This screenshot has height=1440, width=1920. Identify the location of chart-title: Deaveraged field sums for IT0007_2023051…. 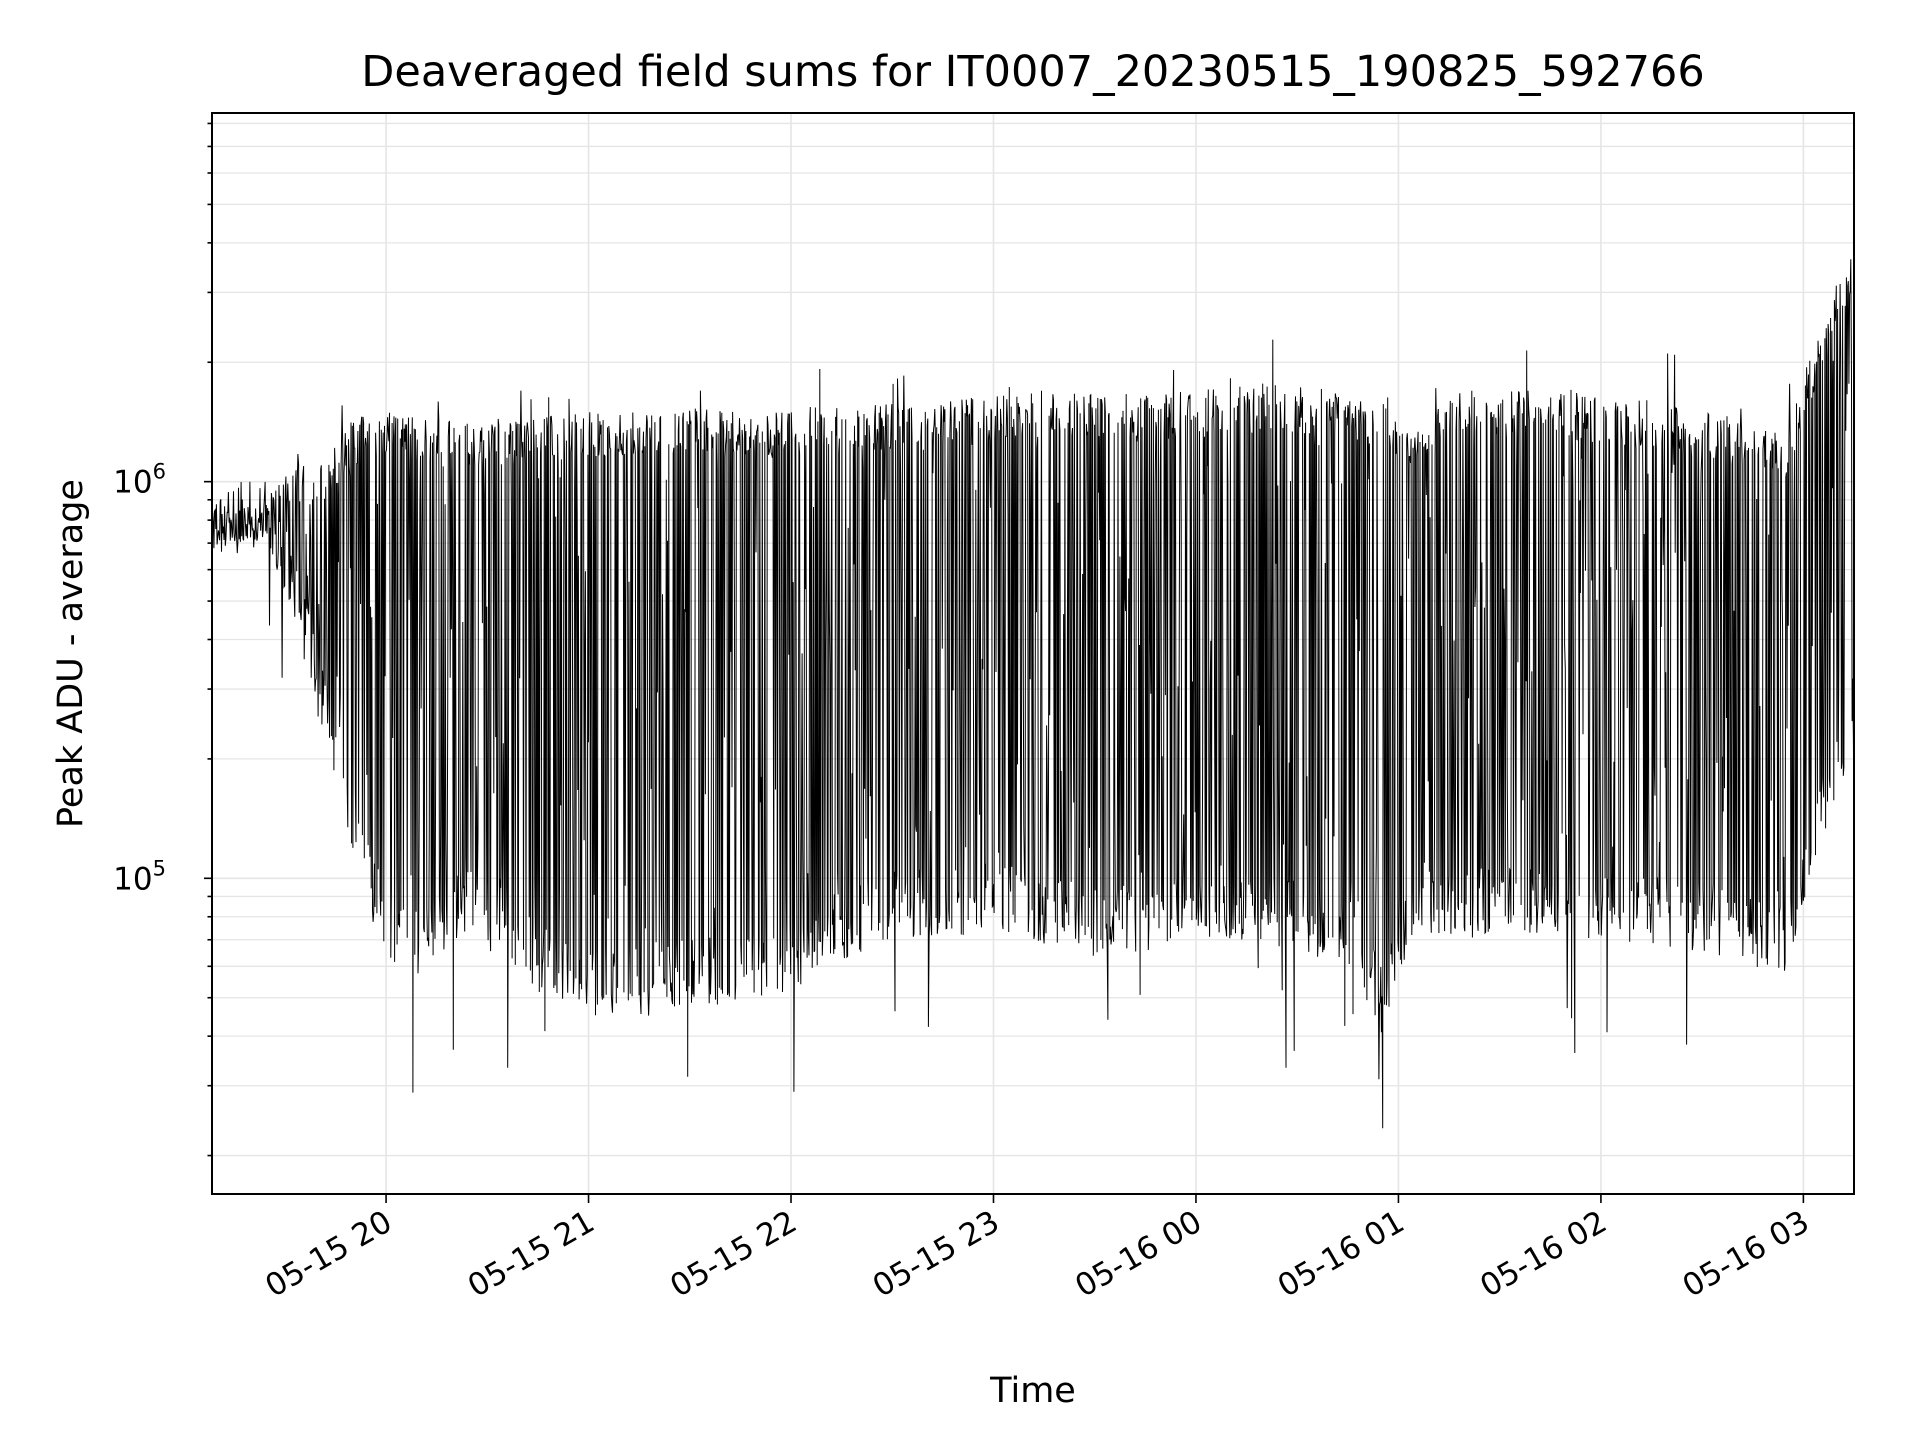
(1032, 72).